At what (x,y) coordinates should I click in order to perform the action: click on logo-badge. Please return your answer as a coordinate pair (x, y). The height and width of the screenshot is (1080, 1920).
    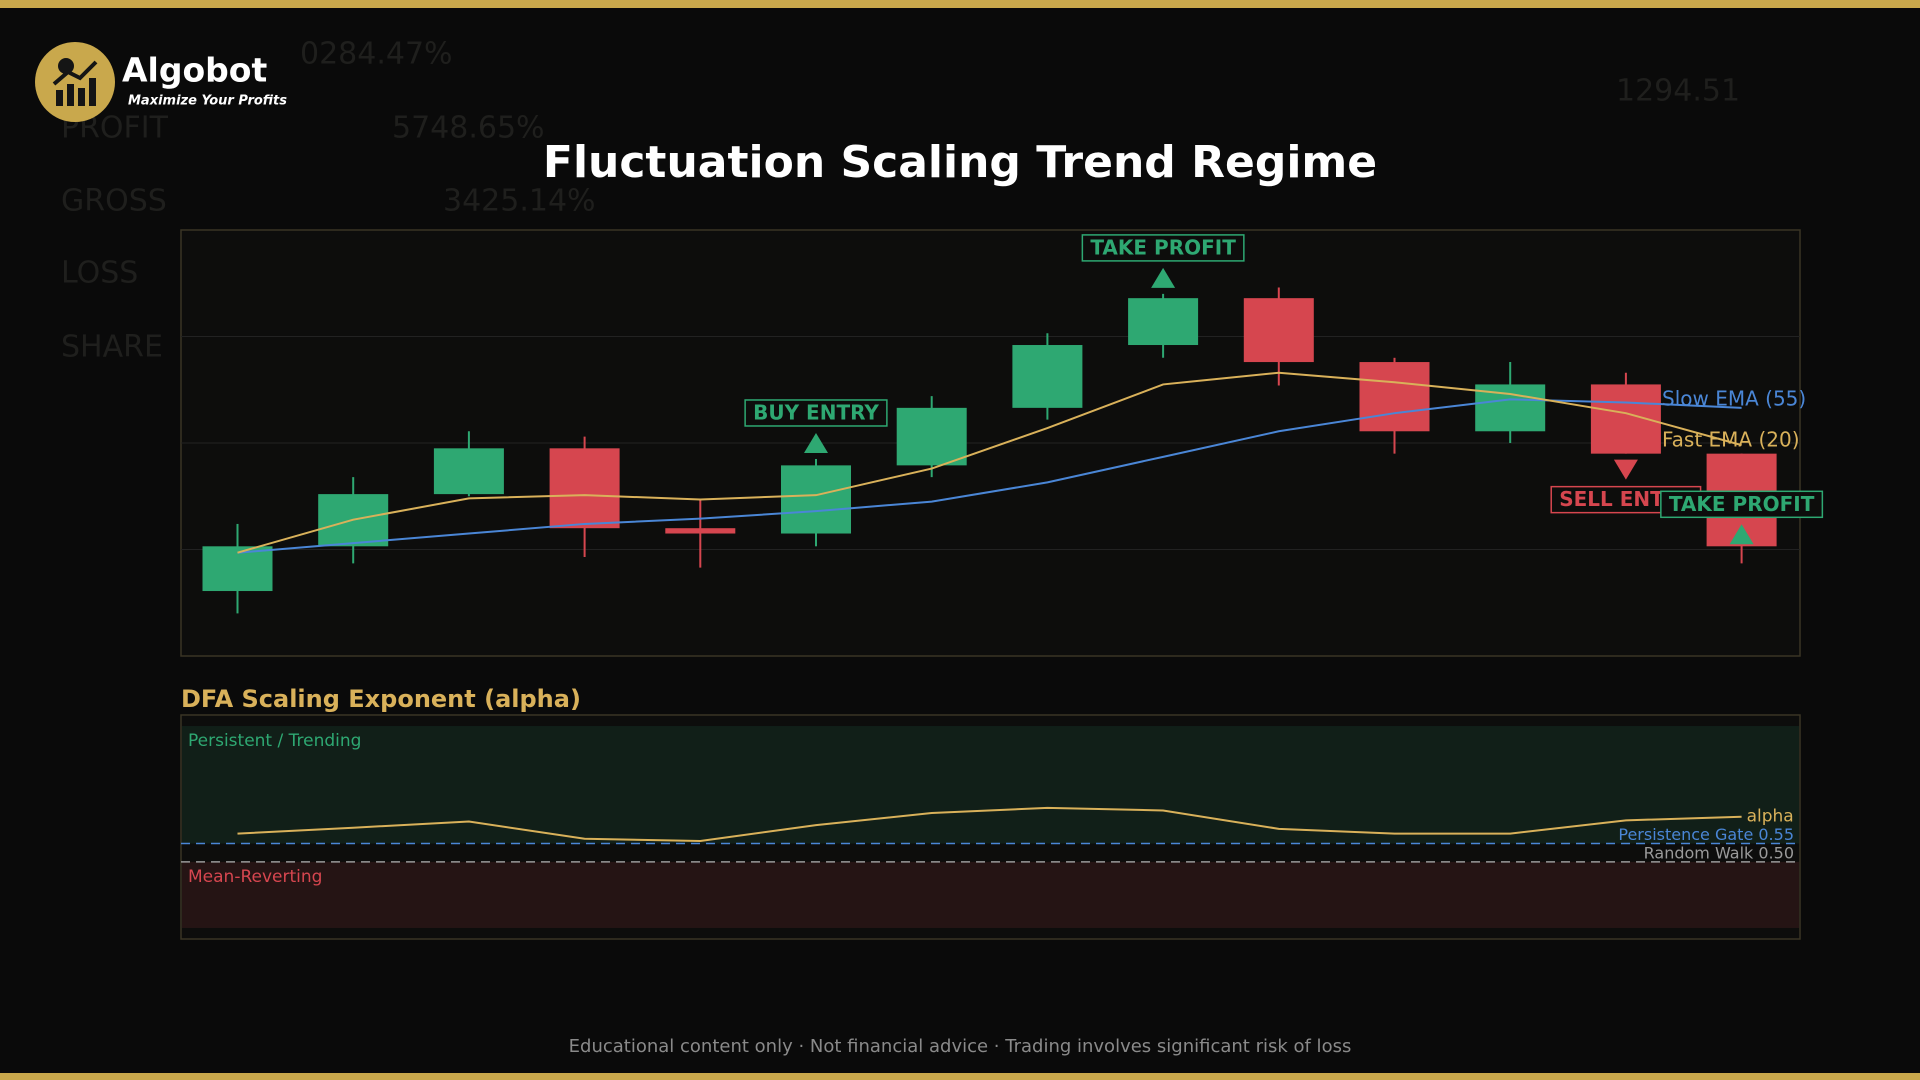
    Looking at the image, I should click on (75, 82).